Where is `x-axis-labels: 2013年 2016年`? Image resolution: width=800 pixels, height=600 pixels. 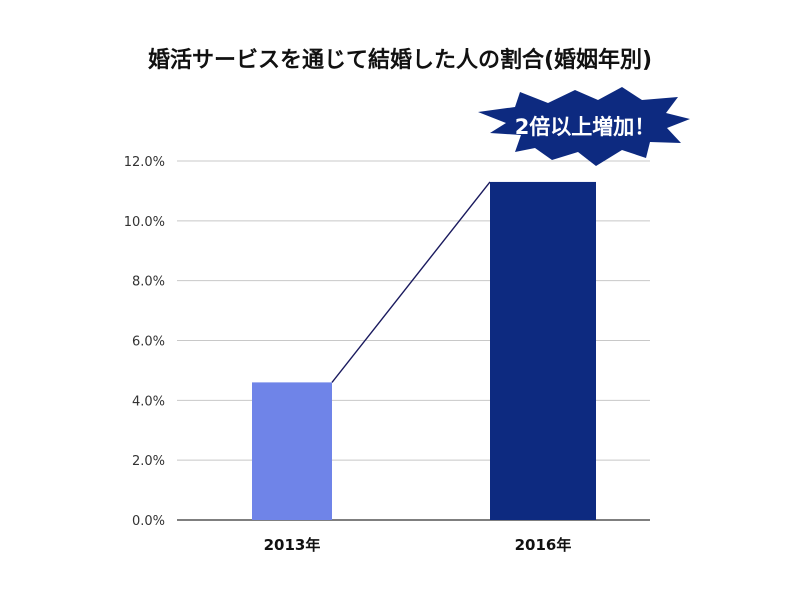 x-axis-labels: 2013年 2016年 is located at coordinates (418, 545).